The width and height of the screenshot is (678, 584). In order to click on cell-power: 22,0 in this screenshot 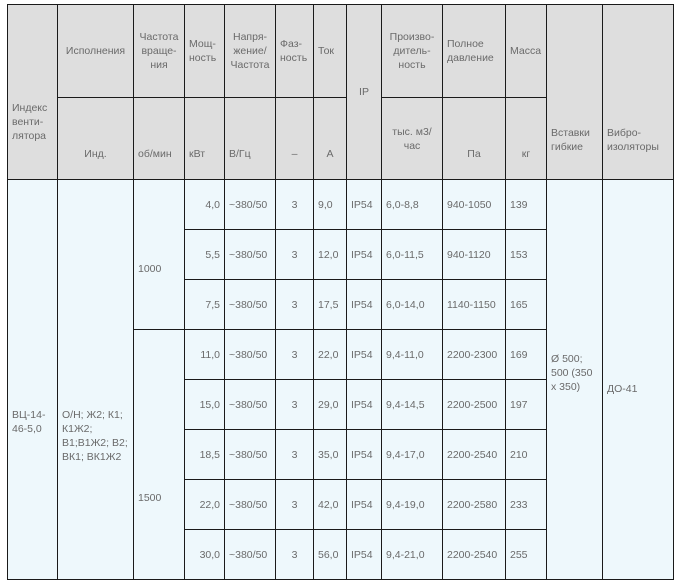, I will do `click(204, 504)`.